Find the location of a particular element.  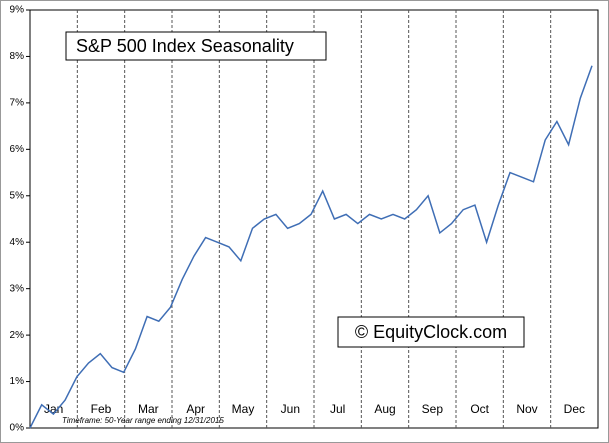

x-tick-label: Sep is located at coordinates (433, 409).